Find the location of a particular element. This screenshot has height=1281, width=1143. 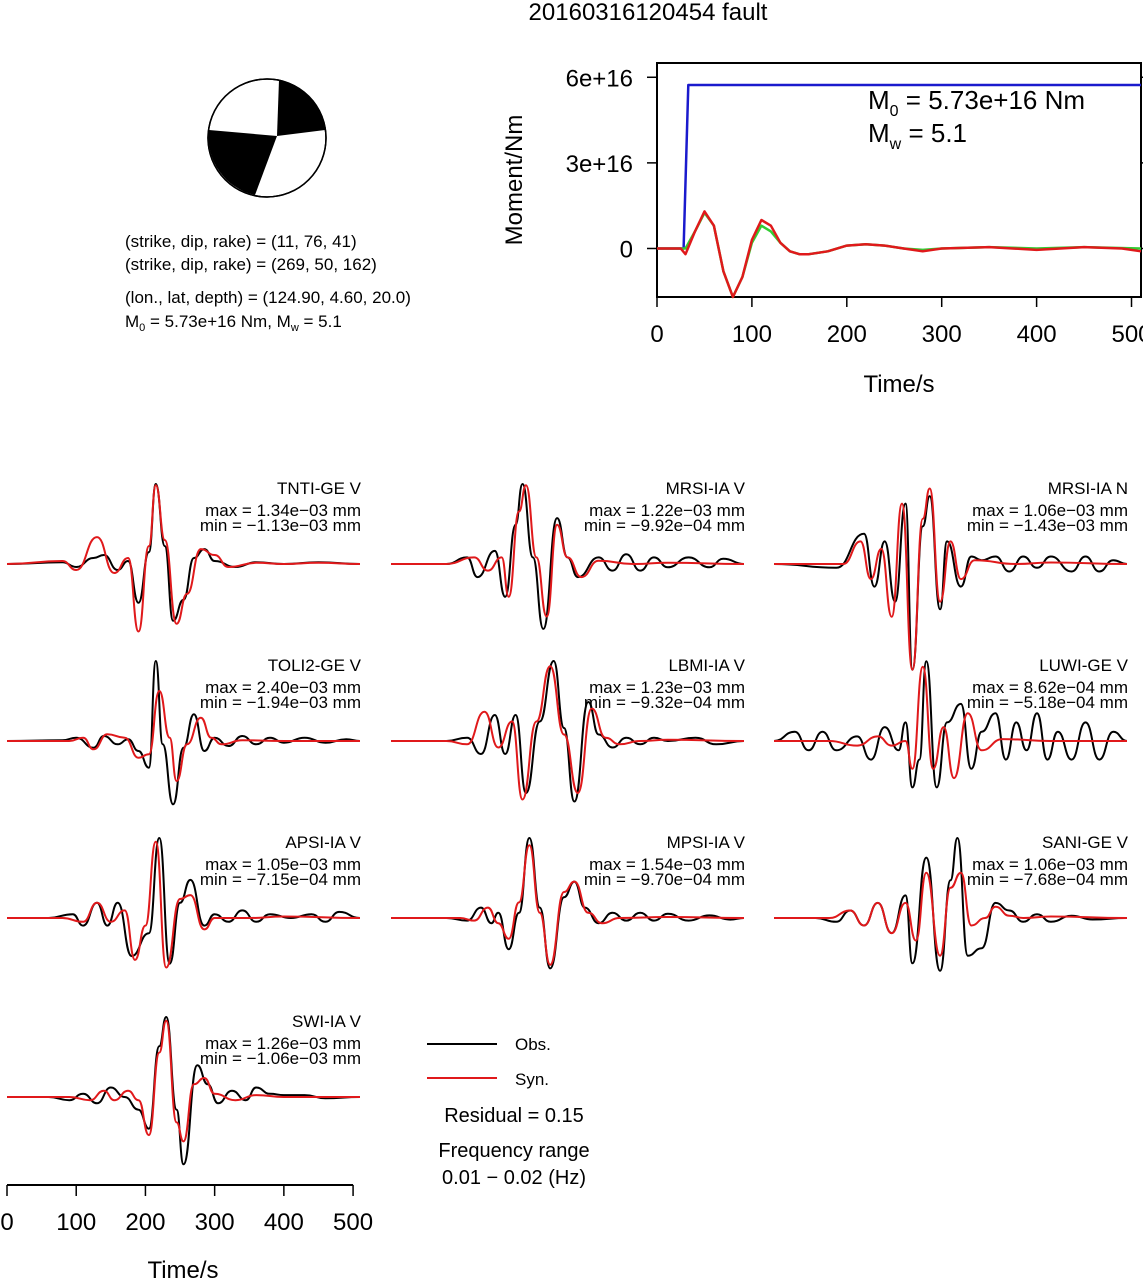

station-min: min = −7.15e−04 mm is located at coordinates (280, 879).